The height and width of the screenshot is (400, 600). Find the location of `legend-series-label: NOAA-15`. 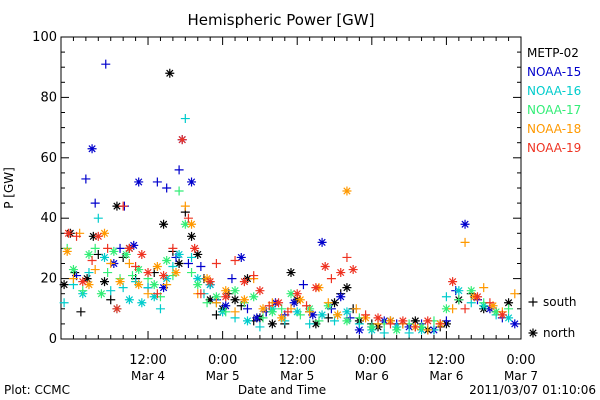

legend-series-label: NOAA-15 is located at coordinates (554, 72).